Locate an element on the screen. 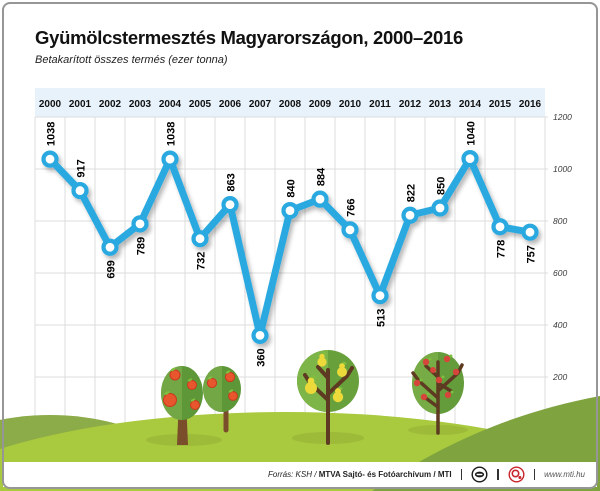 Image resolution: width=600 pixels, height=491 pixels. value-label: 863 is located at coordinates (232, 182).